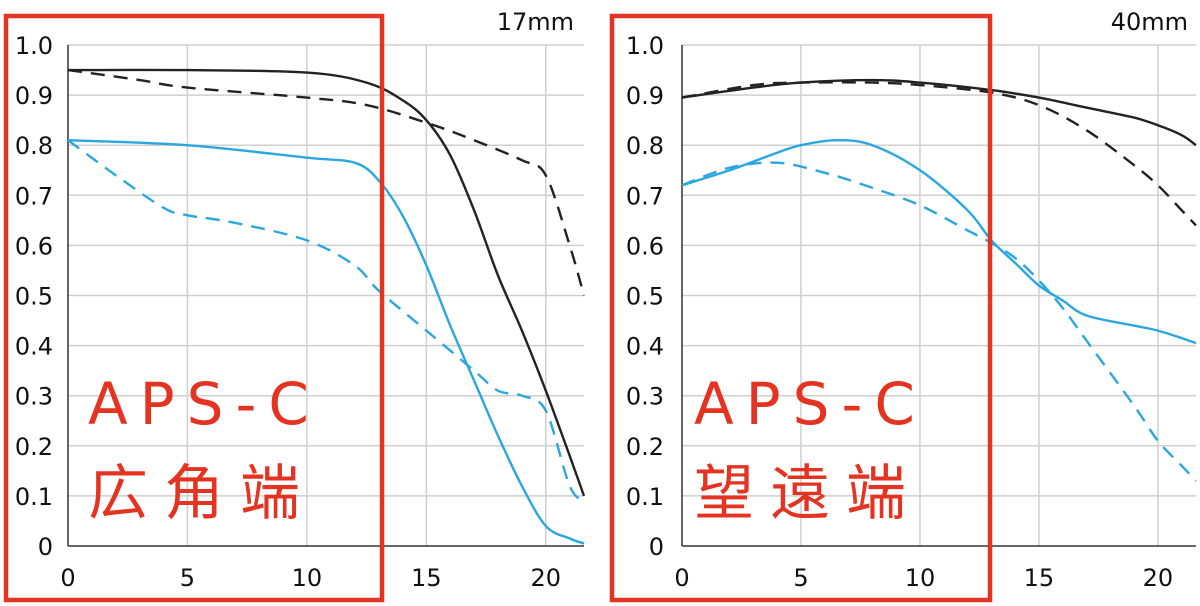 Image resolution: width=1200 pixels, height=606 pixels. Describe the element at coordinates (939, 242) in the screenshot. I see `series-line-solid-blue` at that location.